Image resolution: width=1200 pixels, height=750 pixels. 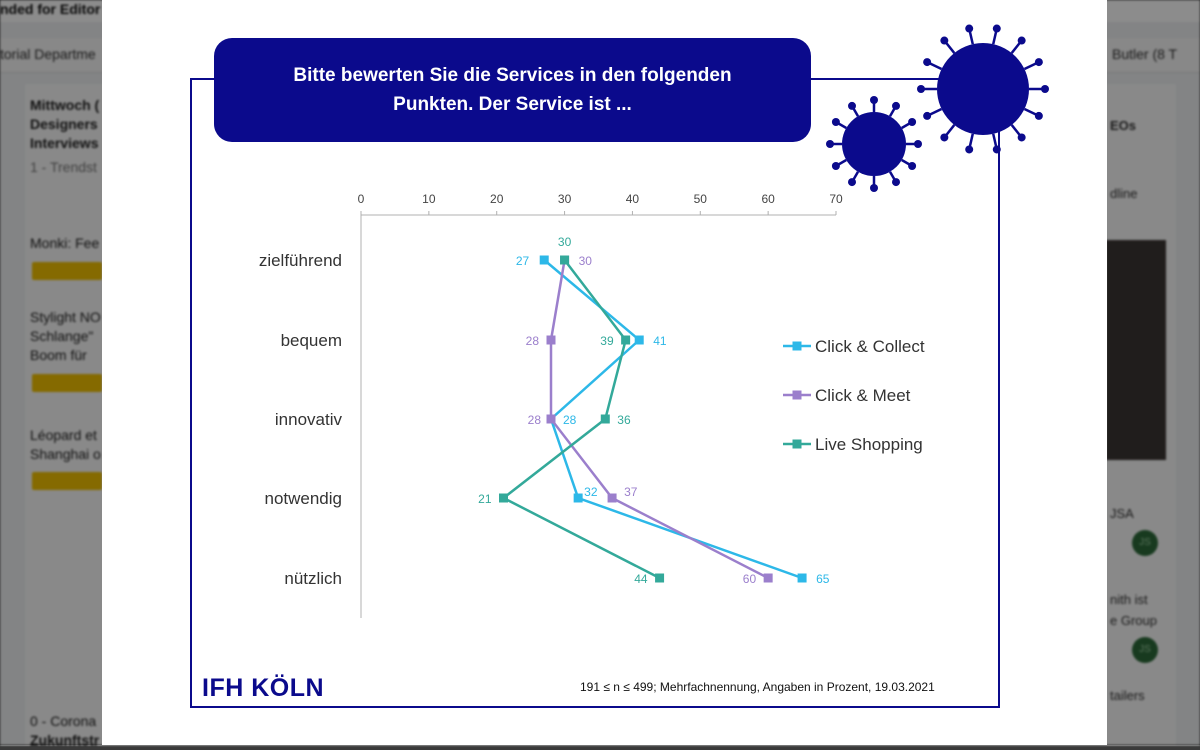 I want to click on category-label: zielführend, so click(x=300, y=260).